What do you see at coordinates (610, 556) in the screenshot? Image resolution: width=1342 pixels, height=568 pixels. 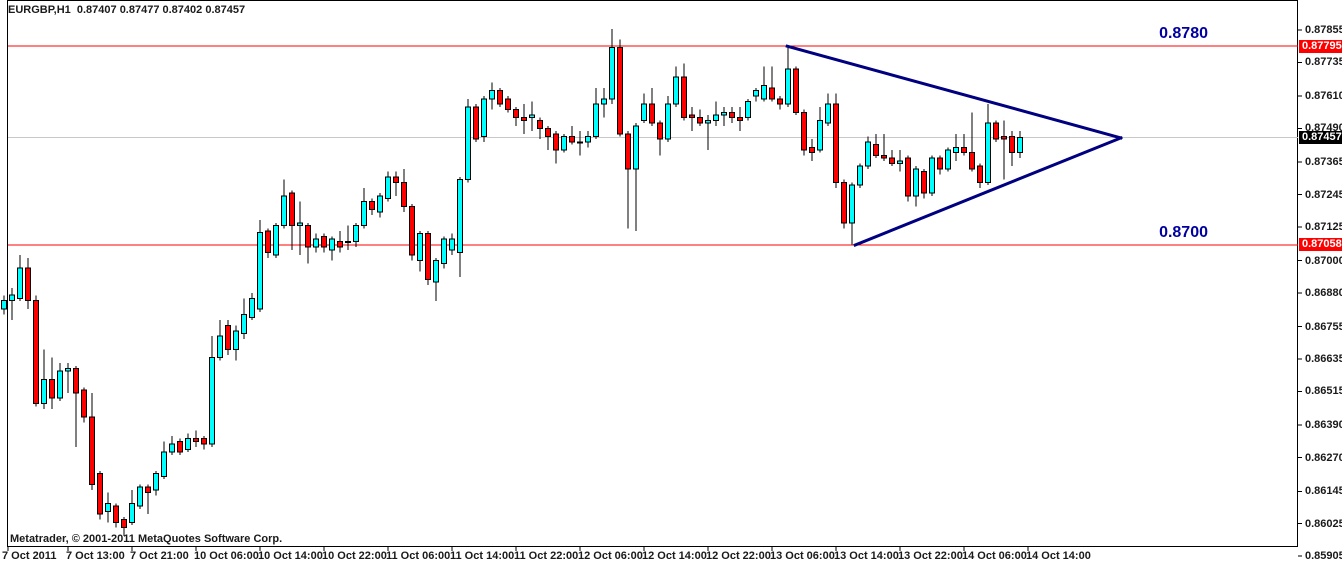 I see `time-axis-label: 12 Oct 06:00` at bounding box center [610, 556].